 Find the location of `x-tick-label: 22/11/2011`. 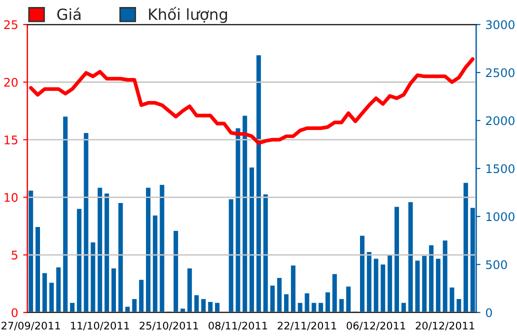

x-tick-label: 22/11/2011 is located at coordinates (307, 326).